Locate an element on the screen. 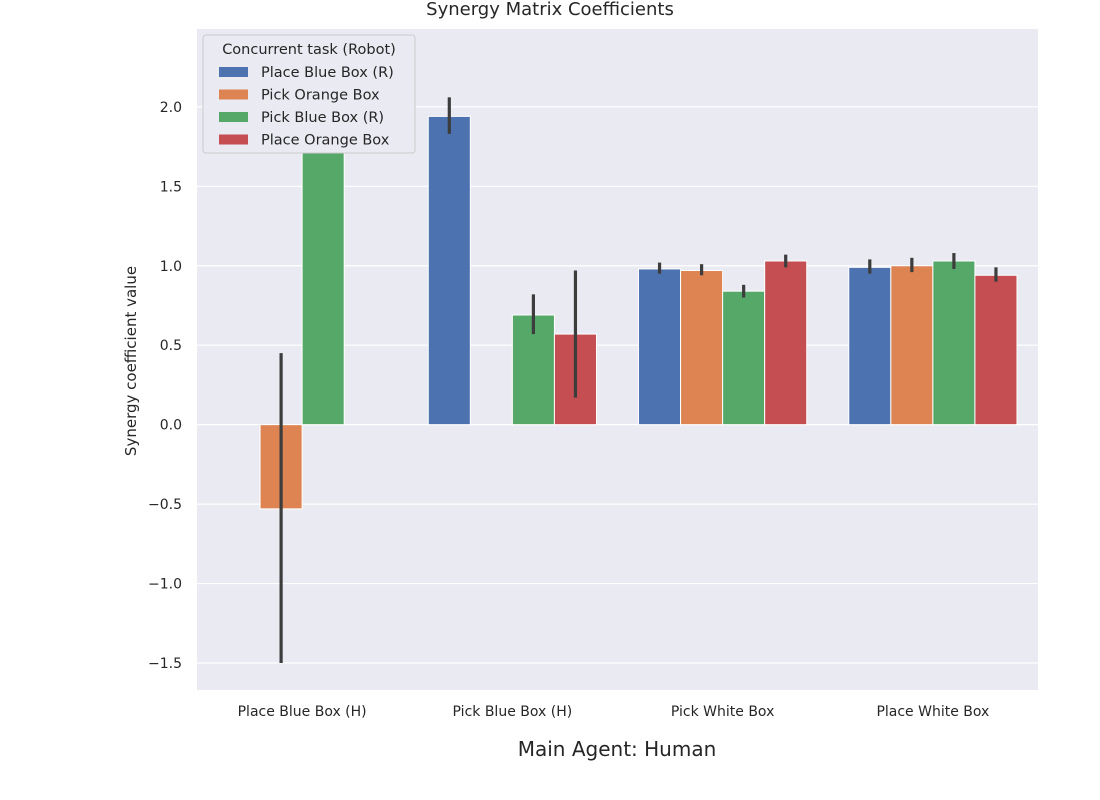  y-tick-label: −1.0 is located at coordinates (165, 585).